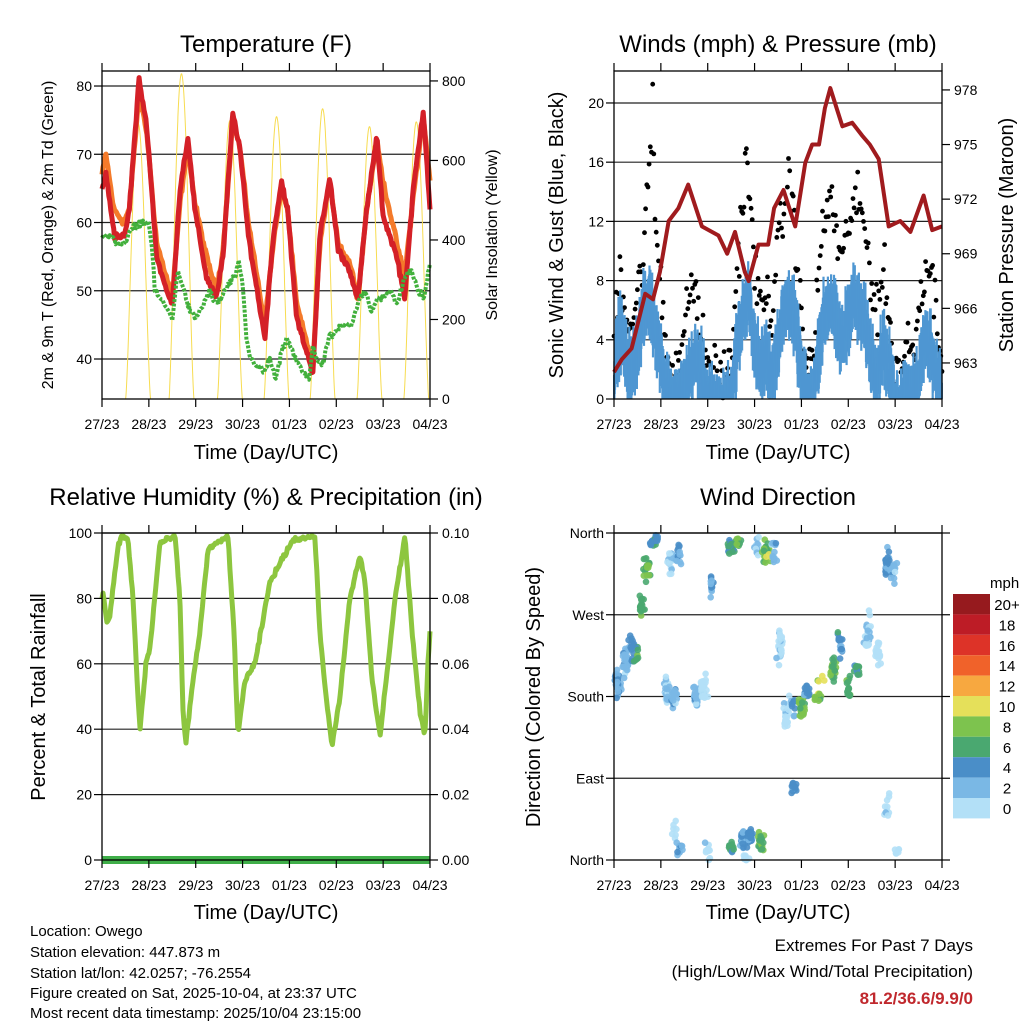 This screenshot has width=1024, height=1024. What do you see at coordinates (336, 424) in the screenshot?
I see `x-tick-label: 02/23` at bounding box center [336, 424].